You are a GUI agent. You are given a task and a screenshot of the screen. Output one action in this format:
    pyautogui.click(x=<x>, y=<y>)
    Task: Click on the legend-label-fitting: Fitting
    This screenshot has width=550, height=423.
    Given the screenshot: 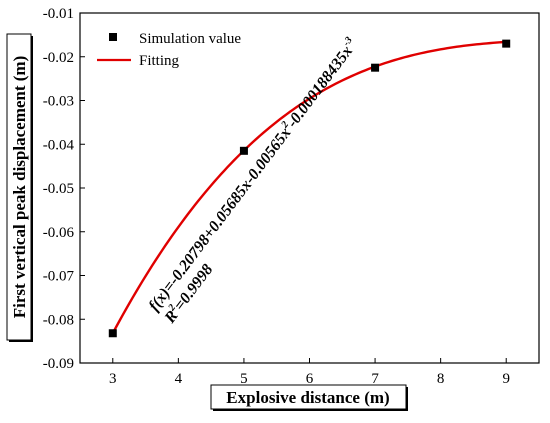 What is the action you would take?
    pyautogui.click(x=159, y=61)
    